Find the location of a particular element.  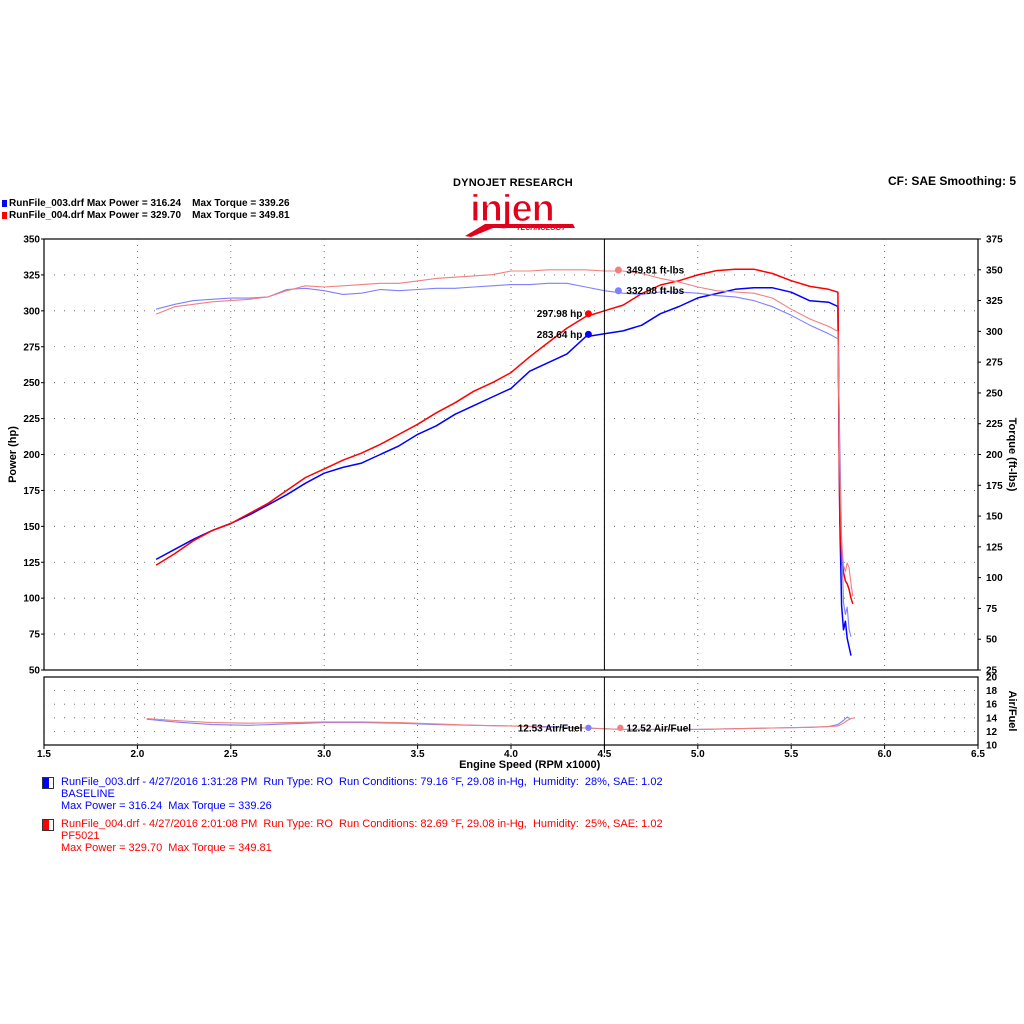

logo-wordmark: injen is located at coordinates (512, 210).